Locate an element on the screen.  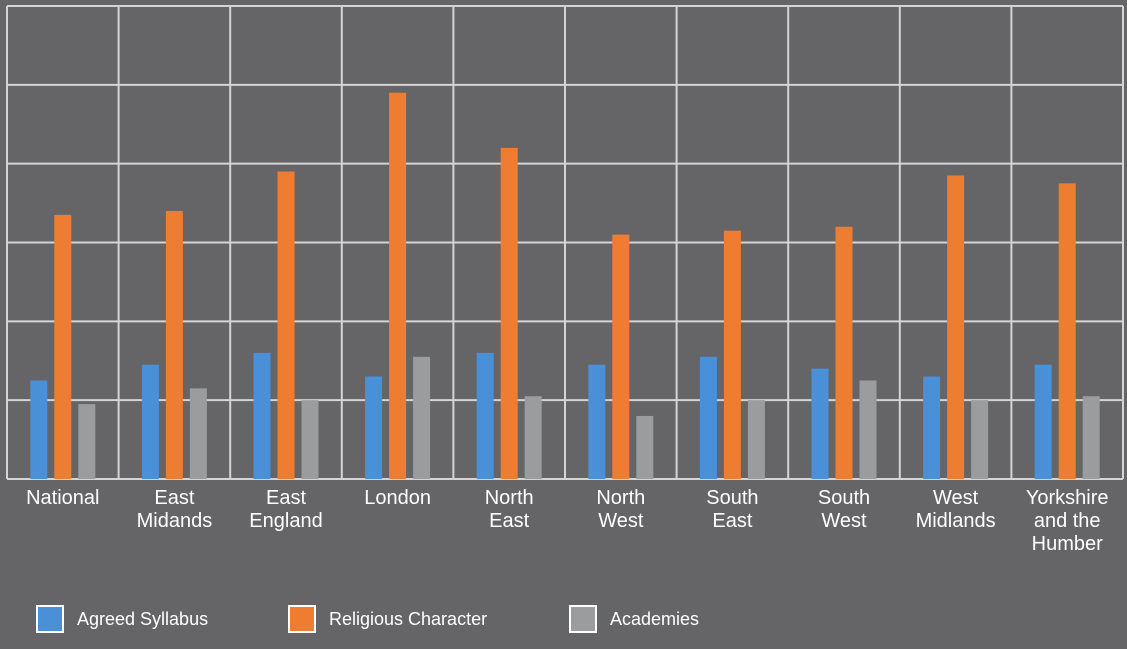
x-tick-label: Humber is located at coordinates (1067, 544).